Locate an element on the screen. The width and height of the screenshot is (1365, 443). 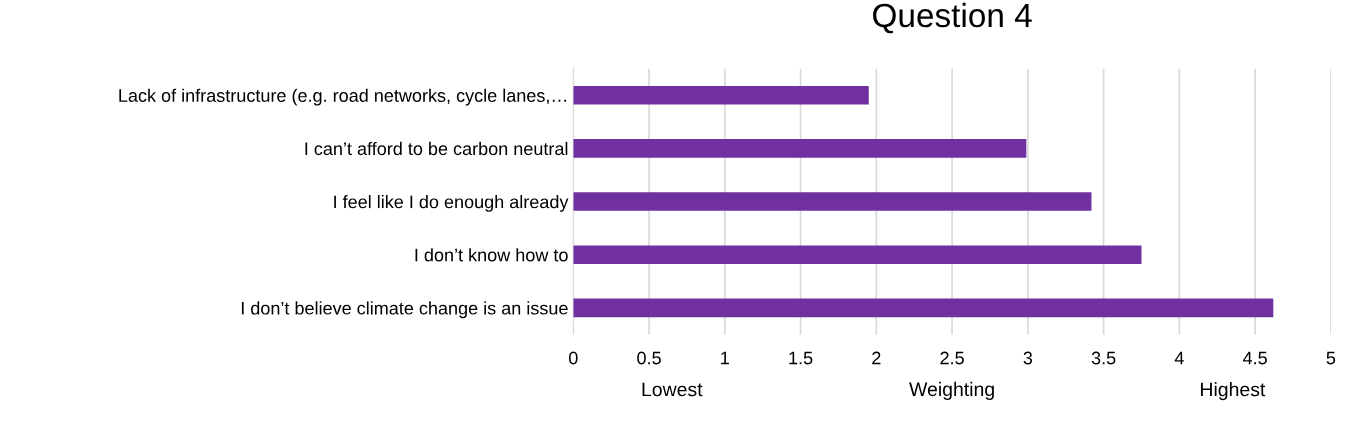
text: Highest is located at coordinates (1233, 391).